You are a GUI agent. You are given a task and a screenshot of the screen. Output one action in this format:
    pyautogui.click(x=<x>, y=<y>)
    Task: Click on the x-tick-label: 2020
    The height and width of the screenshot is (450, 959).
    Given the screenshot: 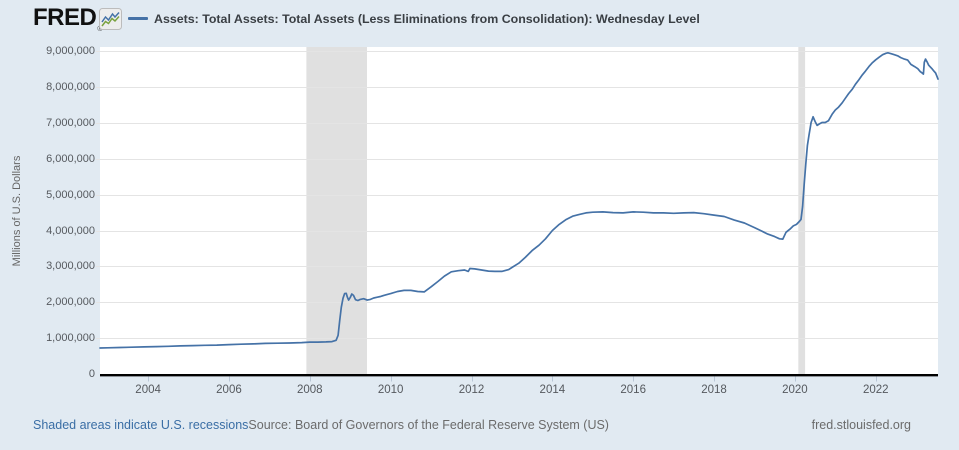 What is the action you would take?
    pyautogui.click(x=795, y=390)
    